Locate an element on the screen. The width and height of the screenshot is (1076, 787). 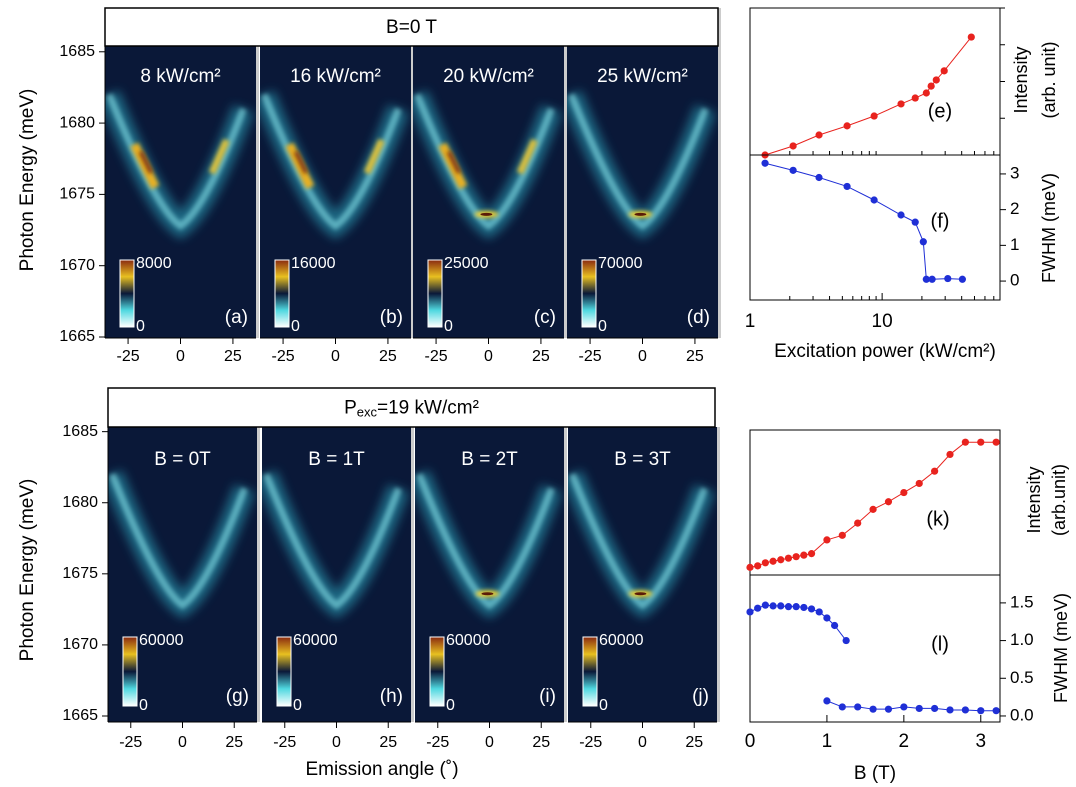
x-tick-label: 10 is located at coordinates (882, 321).